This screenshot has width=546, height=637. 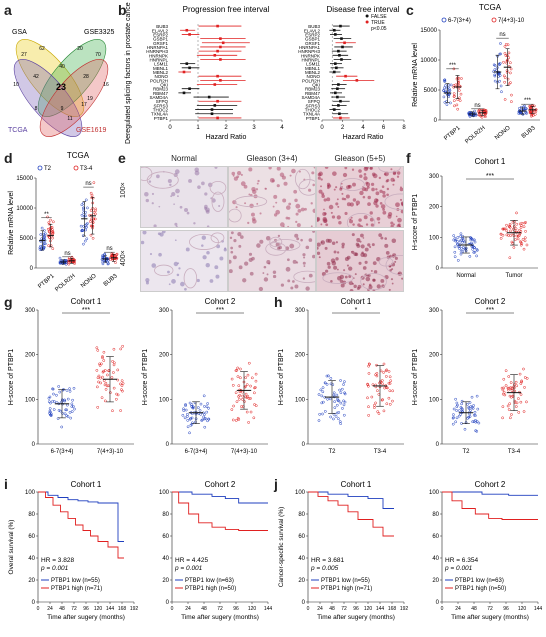 What do you see at coordinates (157, 51) in the screenshot?
I see `category-label: HNRNPH3` at bounding box center [157, 51].